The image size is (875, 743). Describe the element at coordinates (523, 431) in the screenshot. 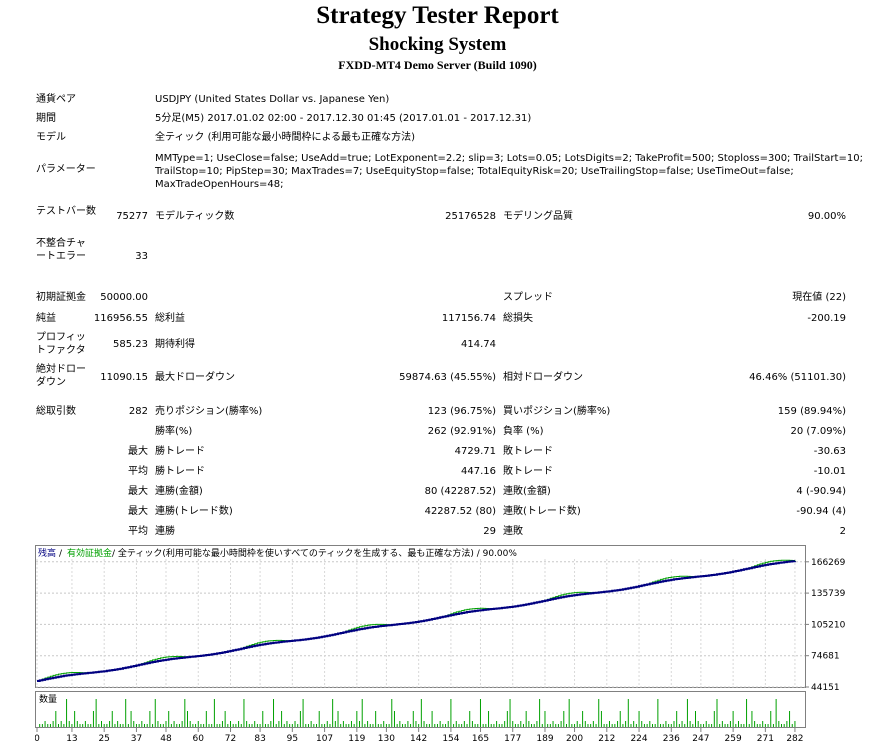

I see `loss-rate-label: 負率 (%)` at that location.